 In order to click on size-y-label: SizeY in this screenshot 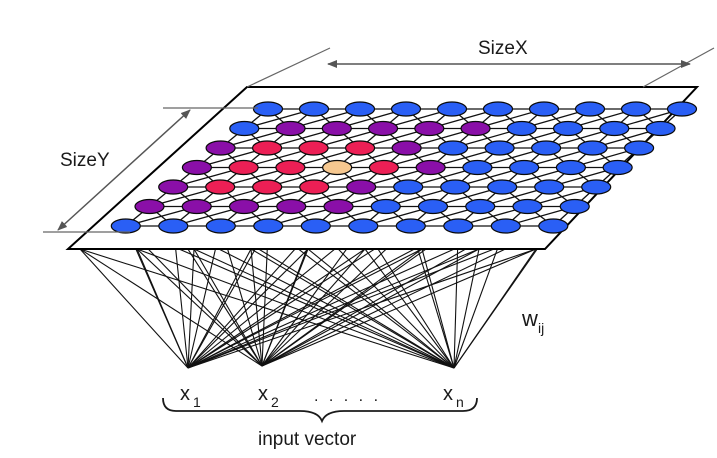, I will do `click(85, 160)`.